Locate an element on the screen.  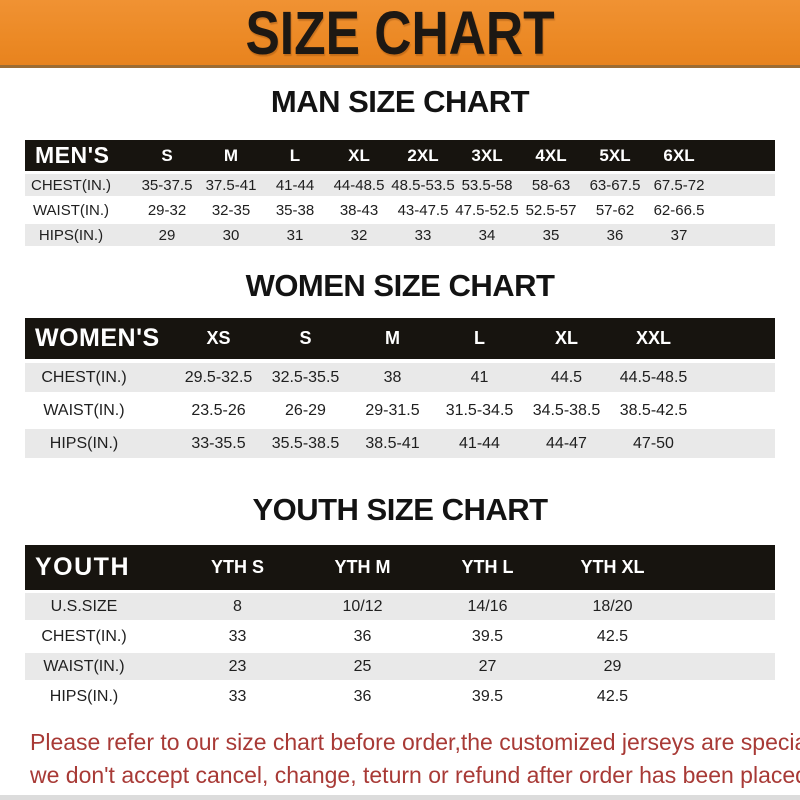
measure-row: CHEST(IN.) 33 36 39.5 42.5 is located at coordinates (400, 636).